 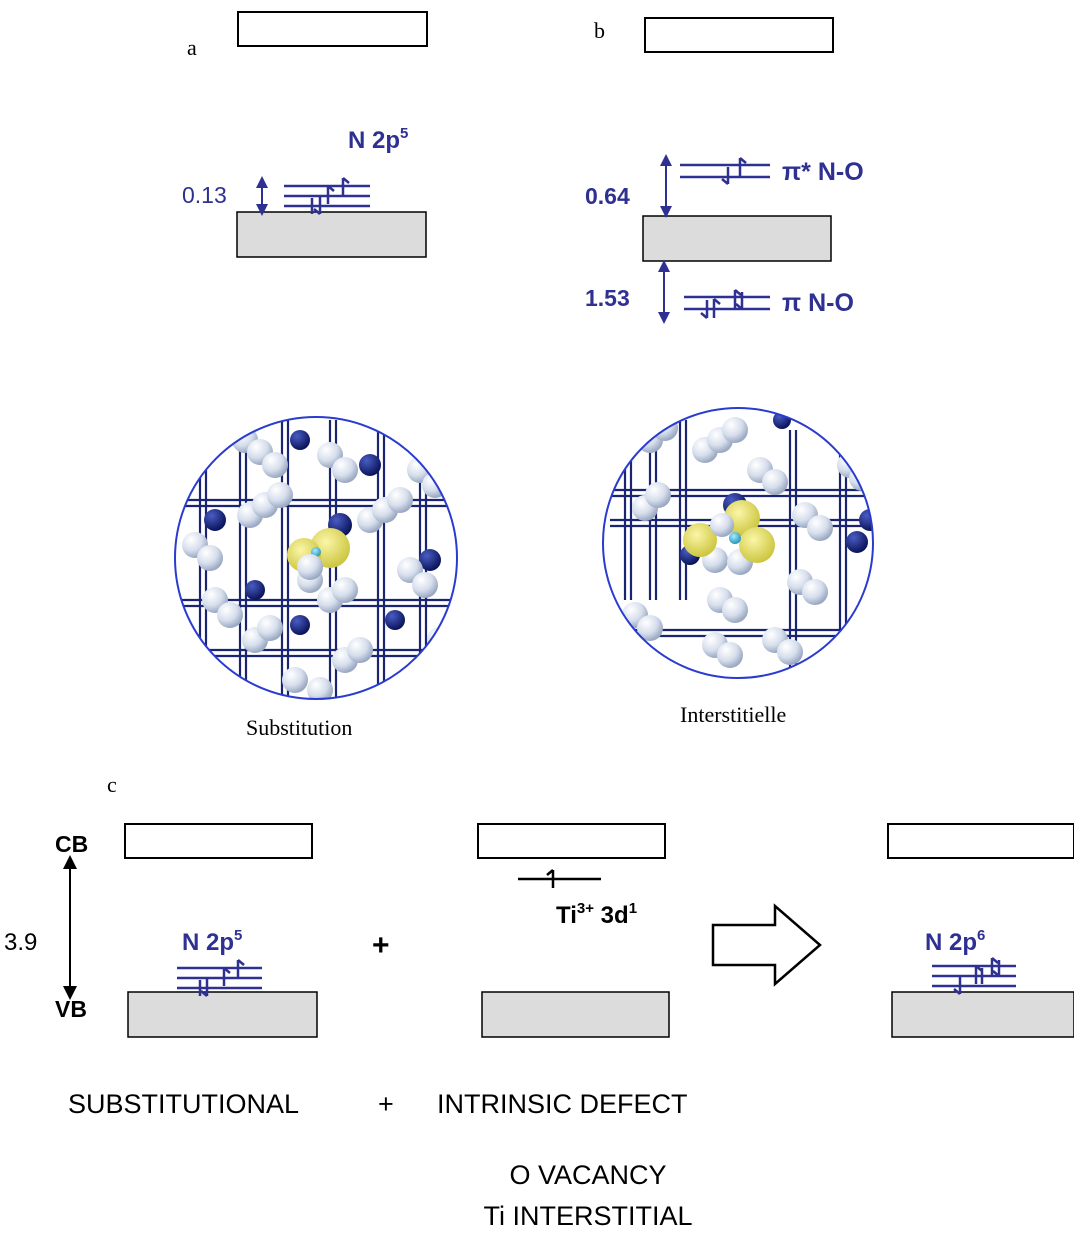 What do you see at coordinates (766, 945) in the screenshot?
I see `result-arrow` at bounding box center [766, 945].